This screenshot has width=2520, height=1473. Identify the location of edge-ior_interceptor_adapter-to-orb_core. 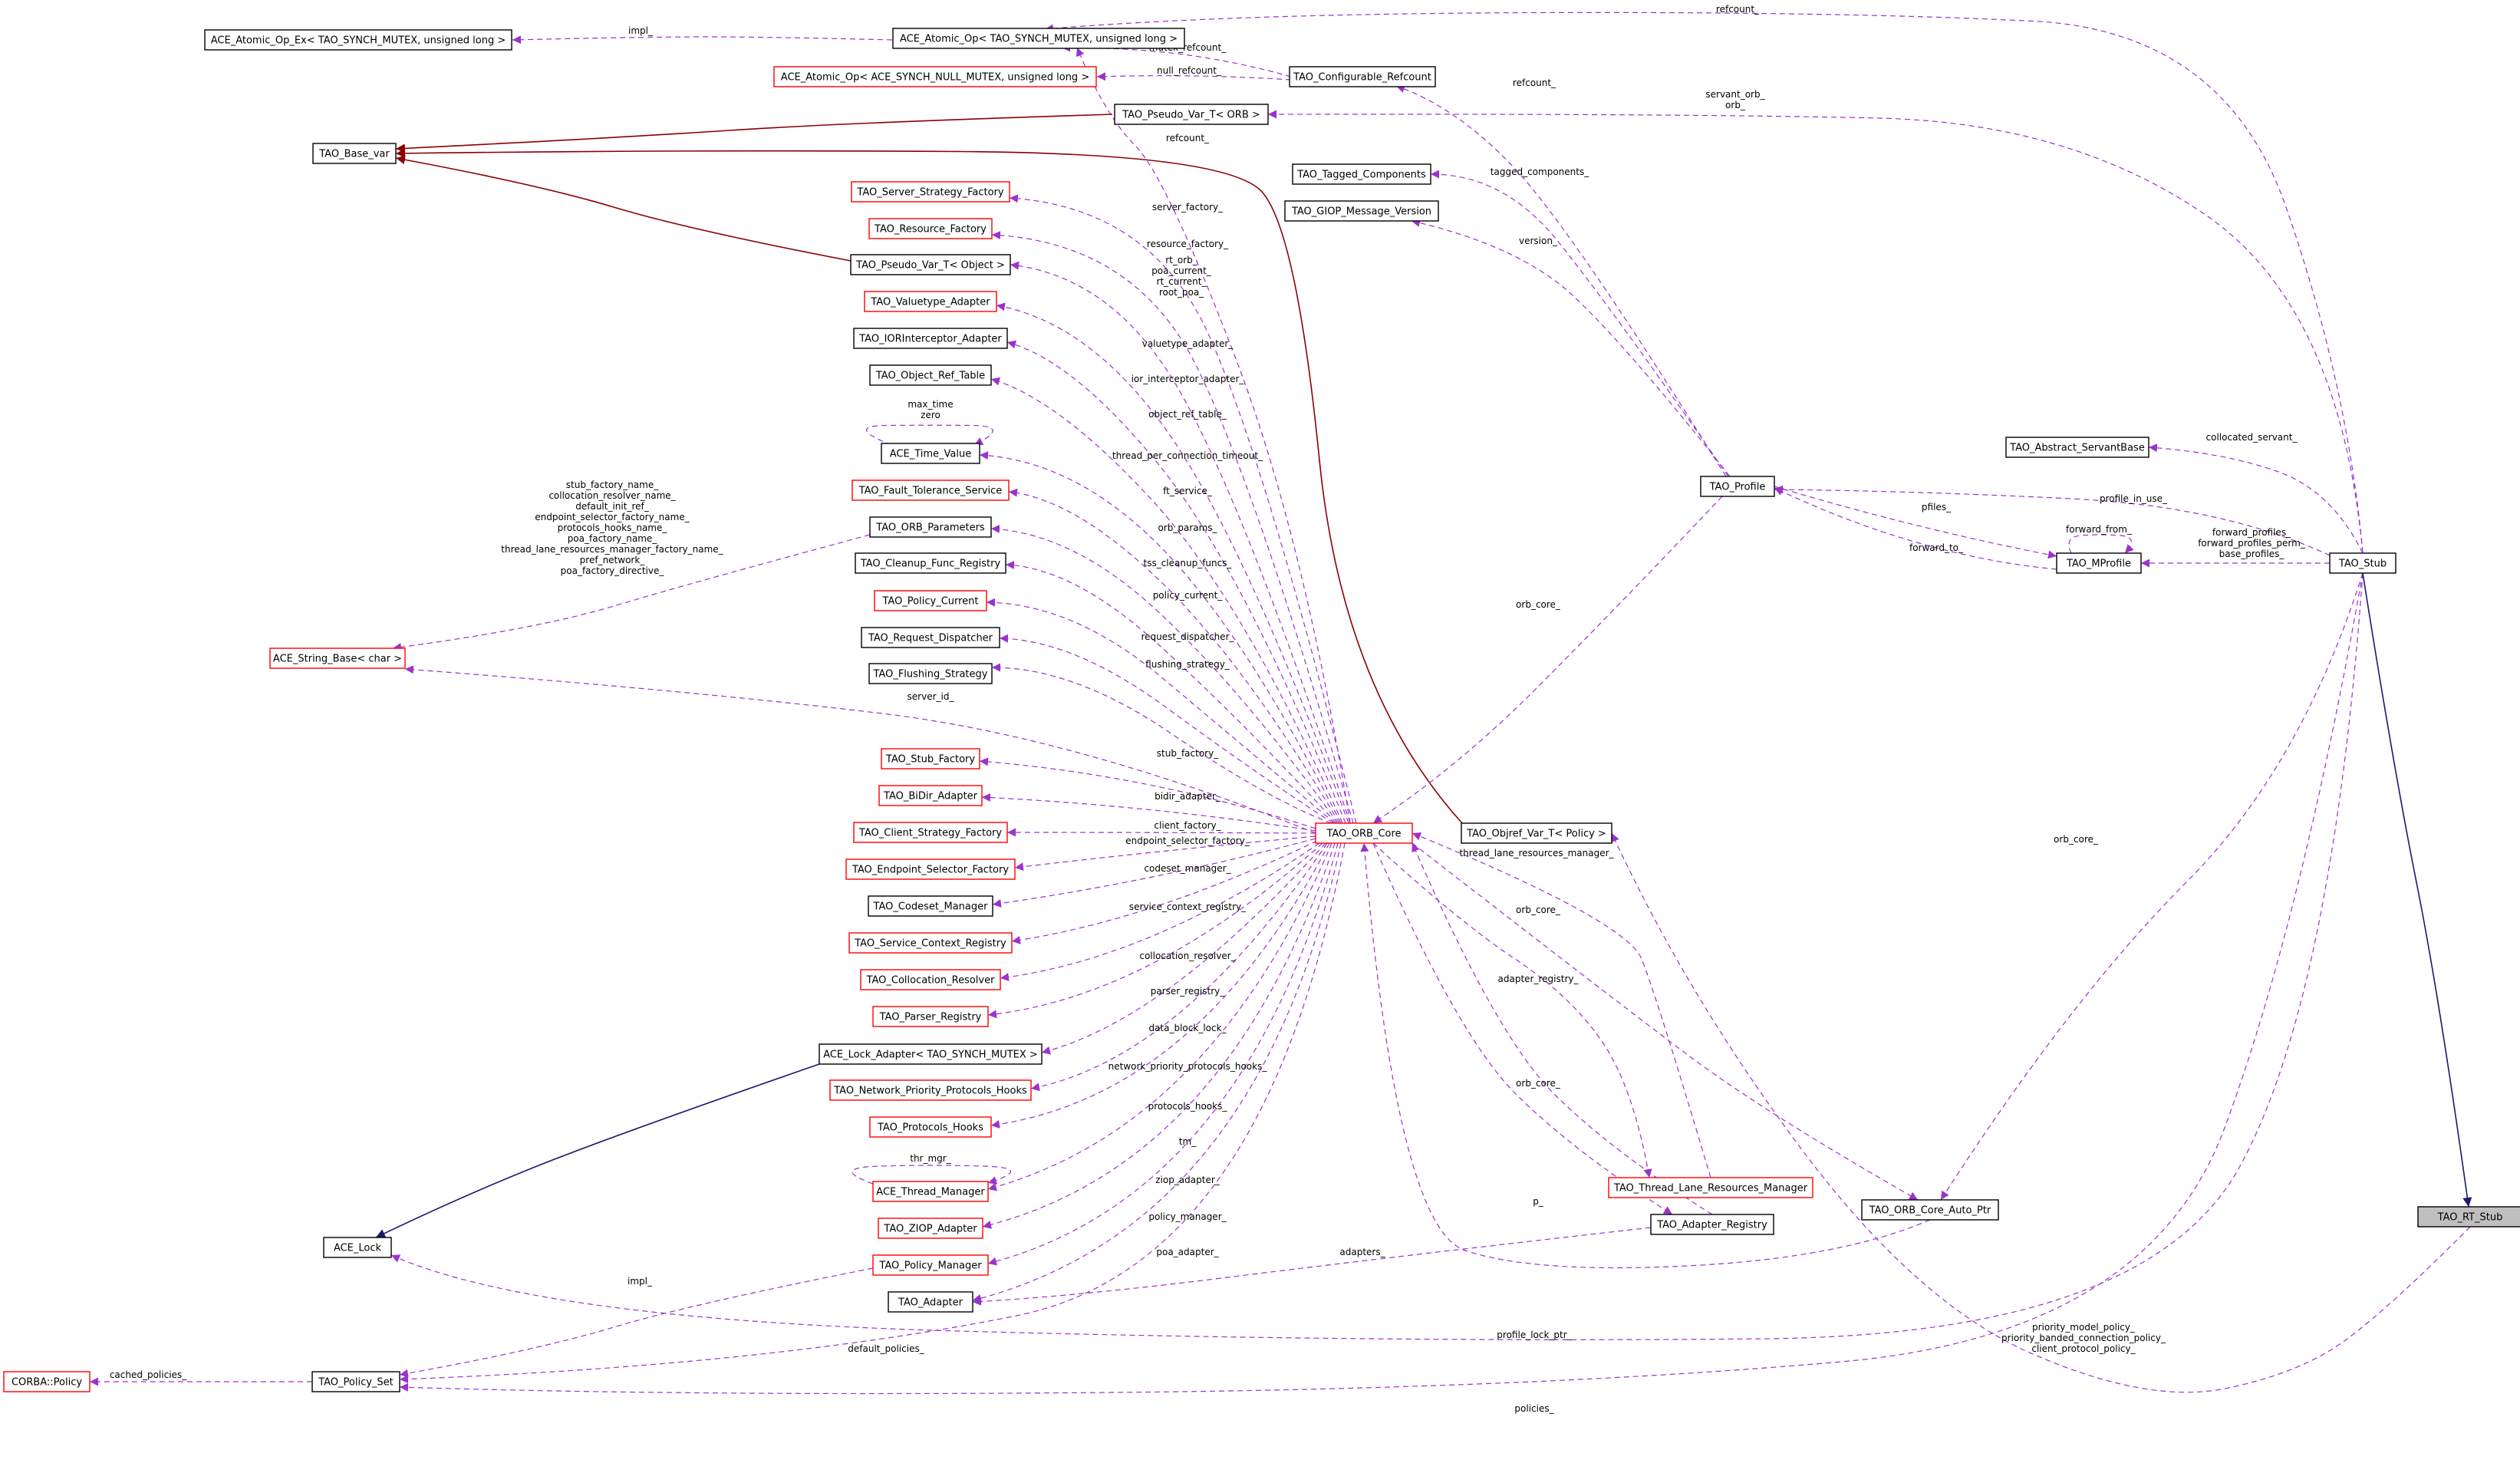
(1176, 582).